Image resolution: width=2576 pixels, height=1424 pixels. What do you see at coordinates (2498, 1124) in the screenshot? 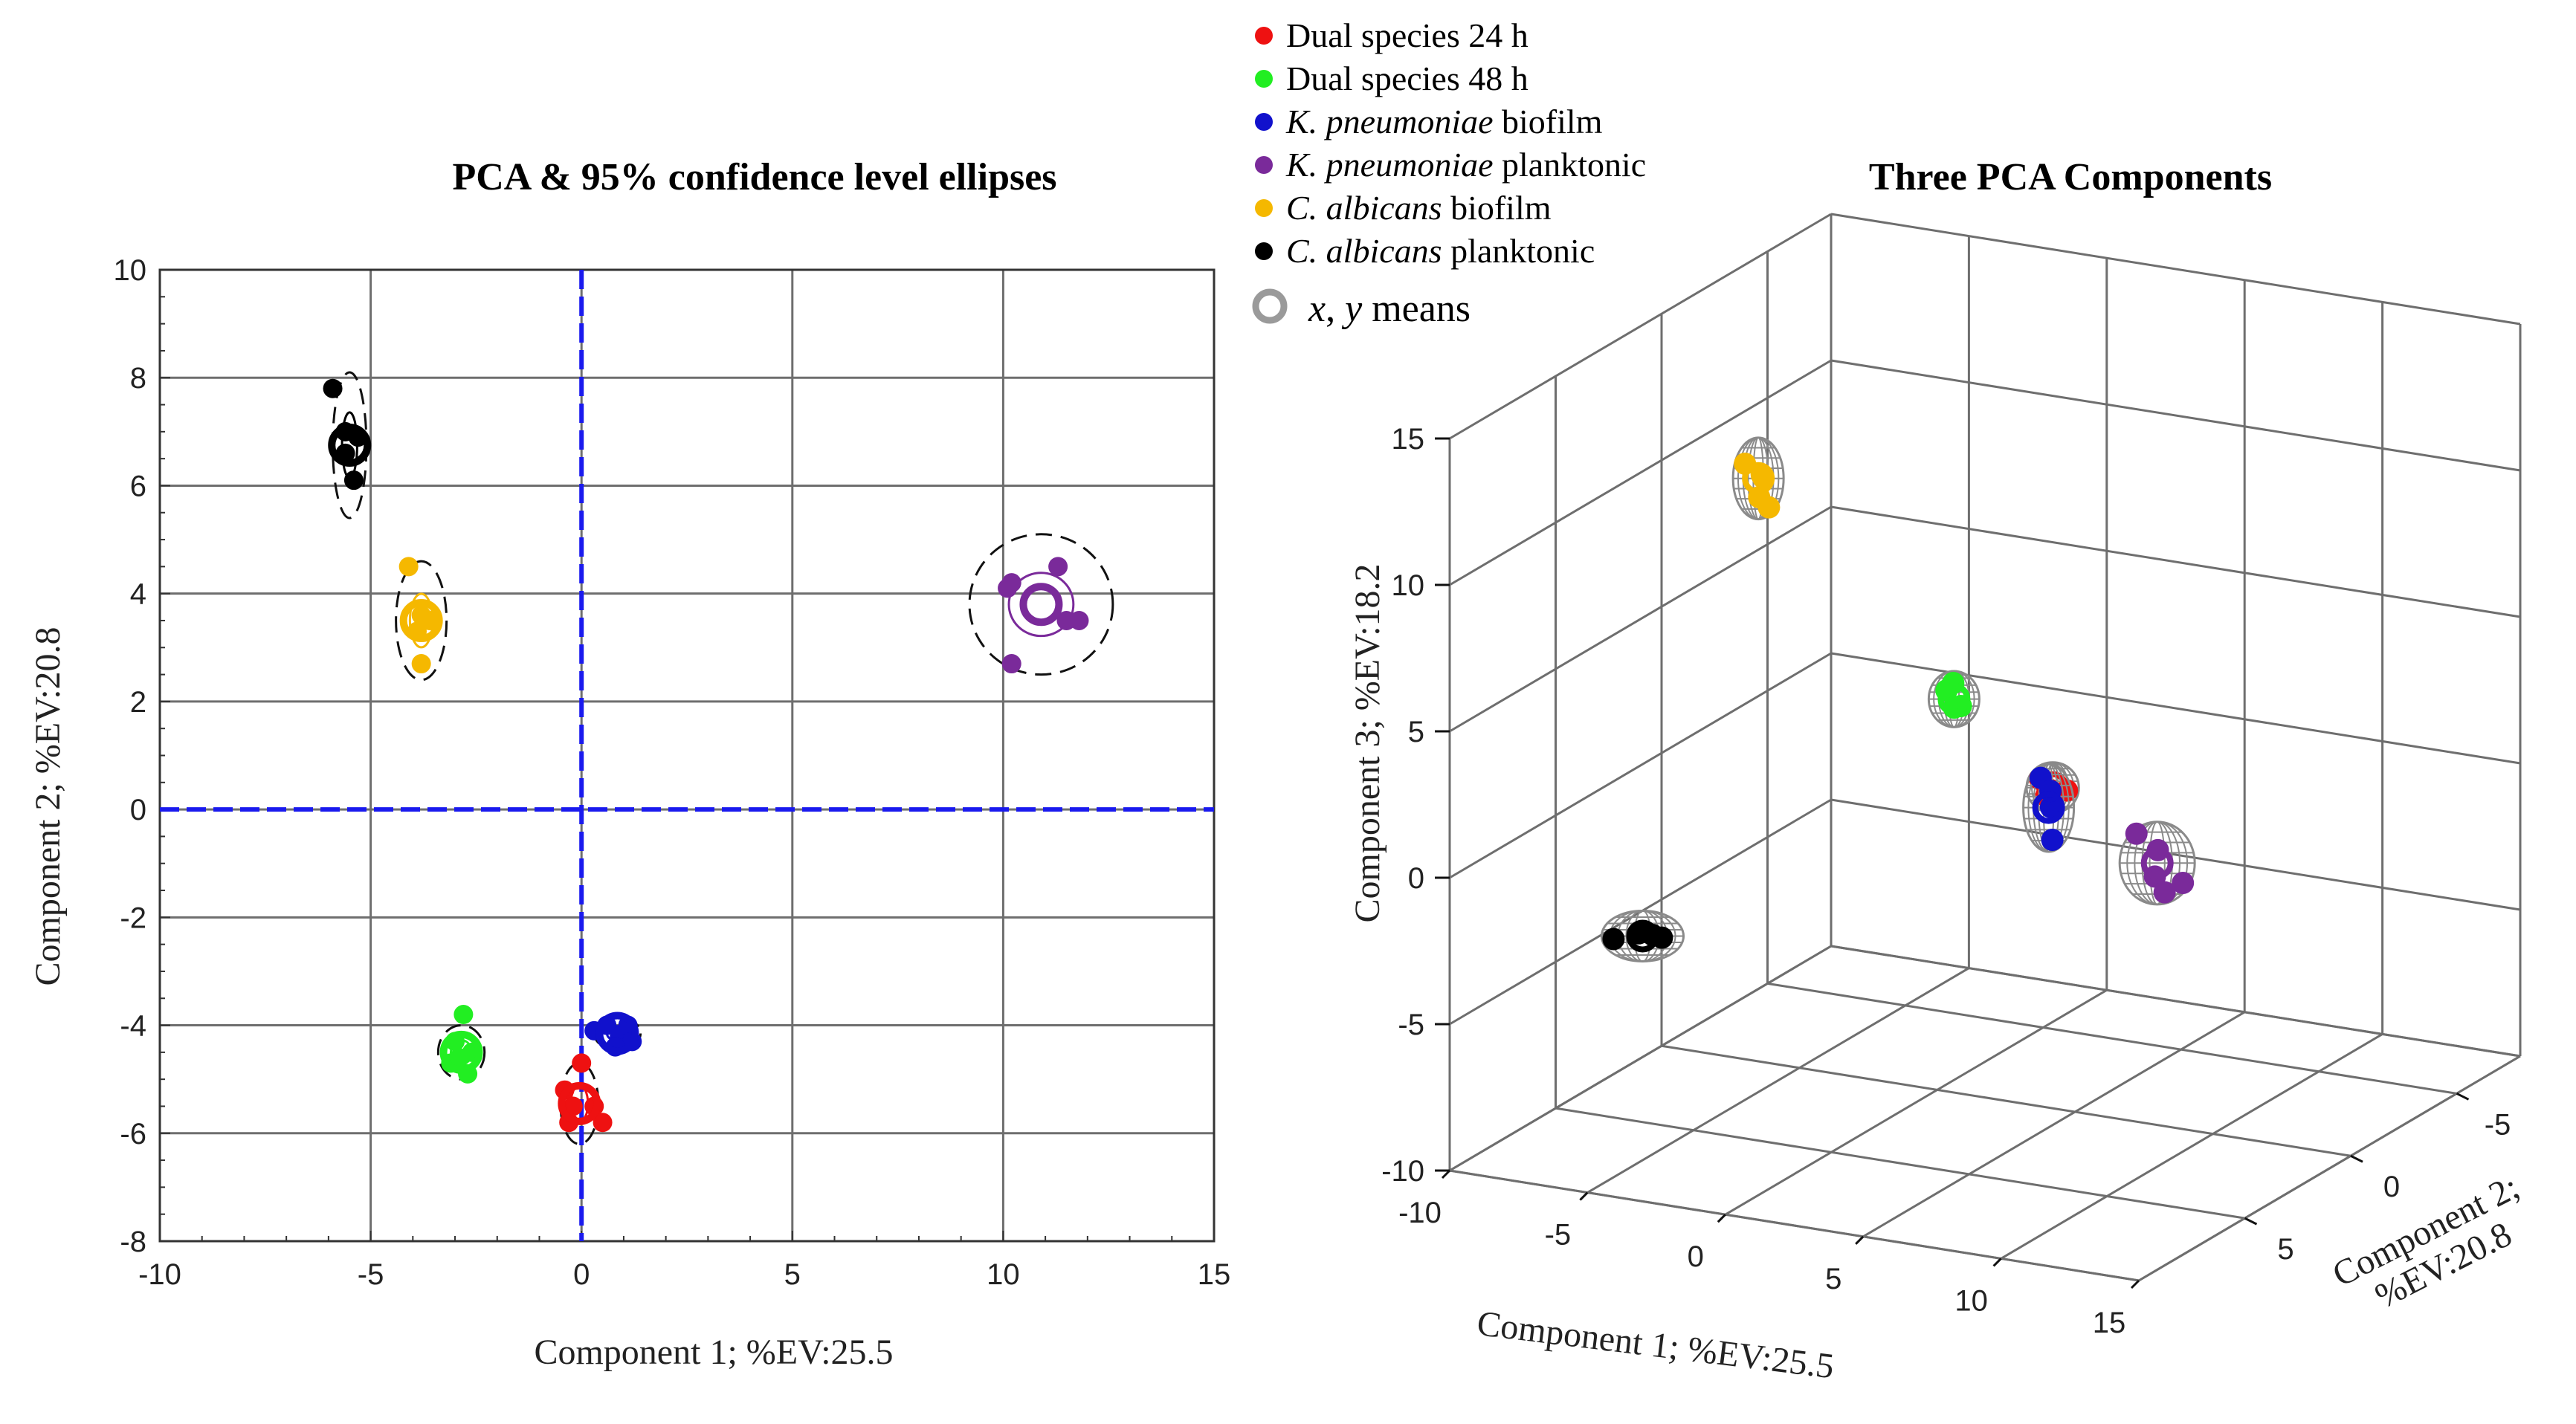
I see `y-tick-label: -5` at bounding box center [2498, 1124].